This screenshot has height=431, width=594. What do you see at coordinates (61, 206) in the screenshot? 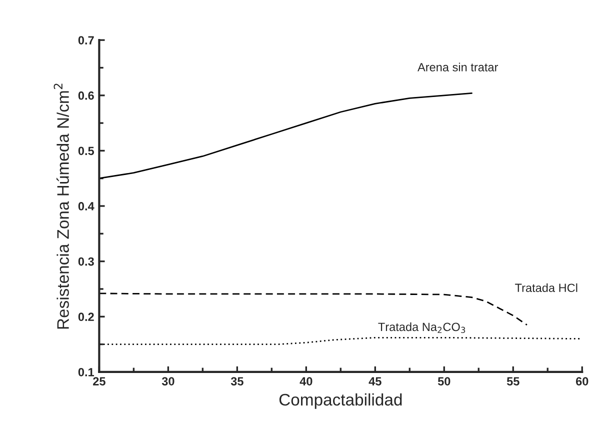
I see `y-axis-title: Resistencia Zona Húmeda N/cm$^{2}$` at bounding box center [61, 206].